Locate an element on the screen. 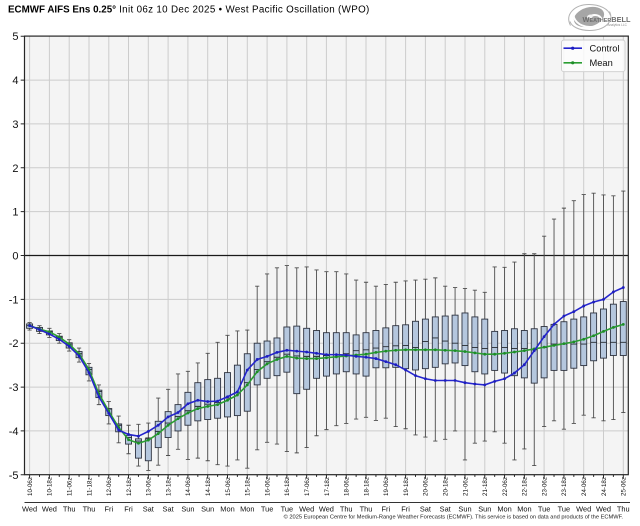 The width and height of the screenshot is (640, 526). svg-text: Analytics LLC is located at coordinates (618, 25).